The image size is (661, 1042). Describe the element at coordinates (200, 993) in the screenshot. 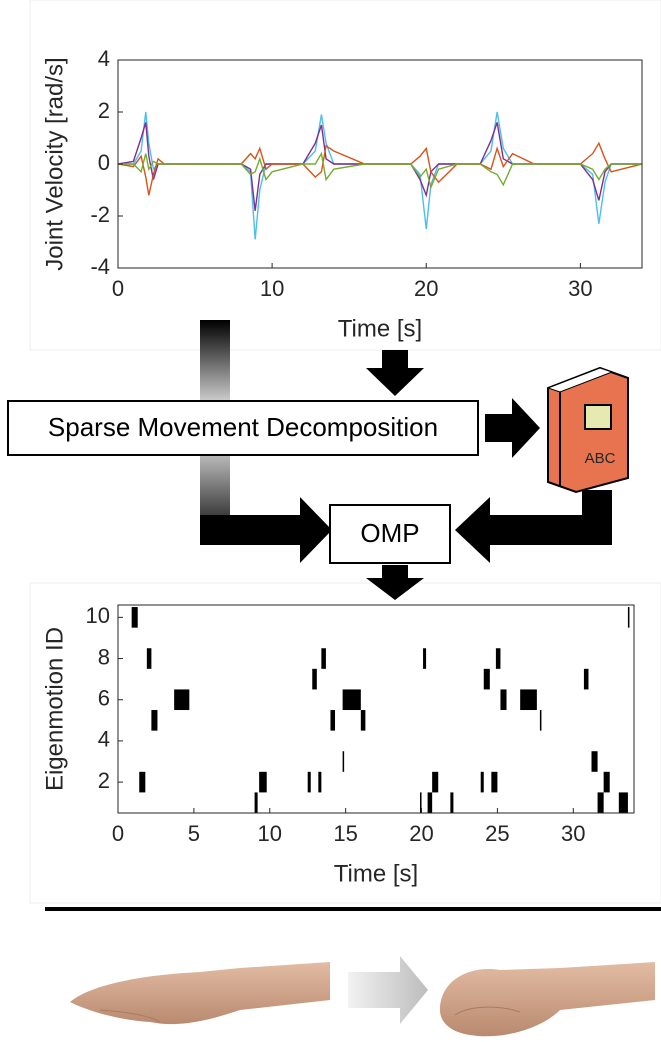

I see `hand-open` at that location.